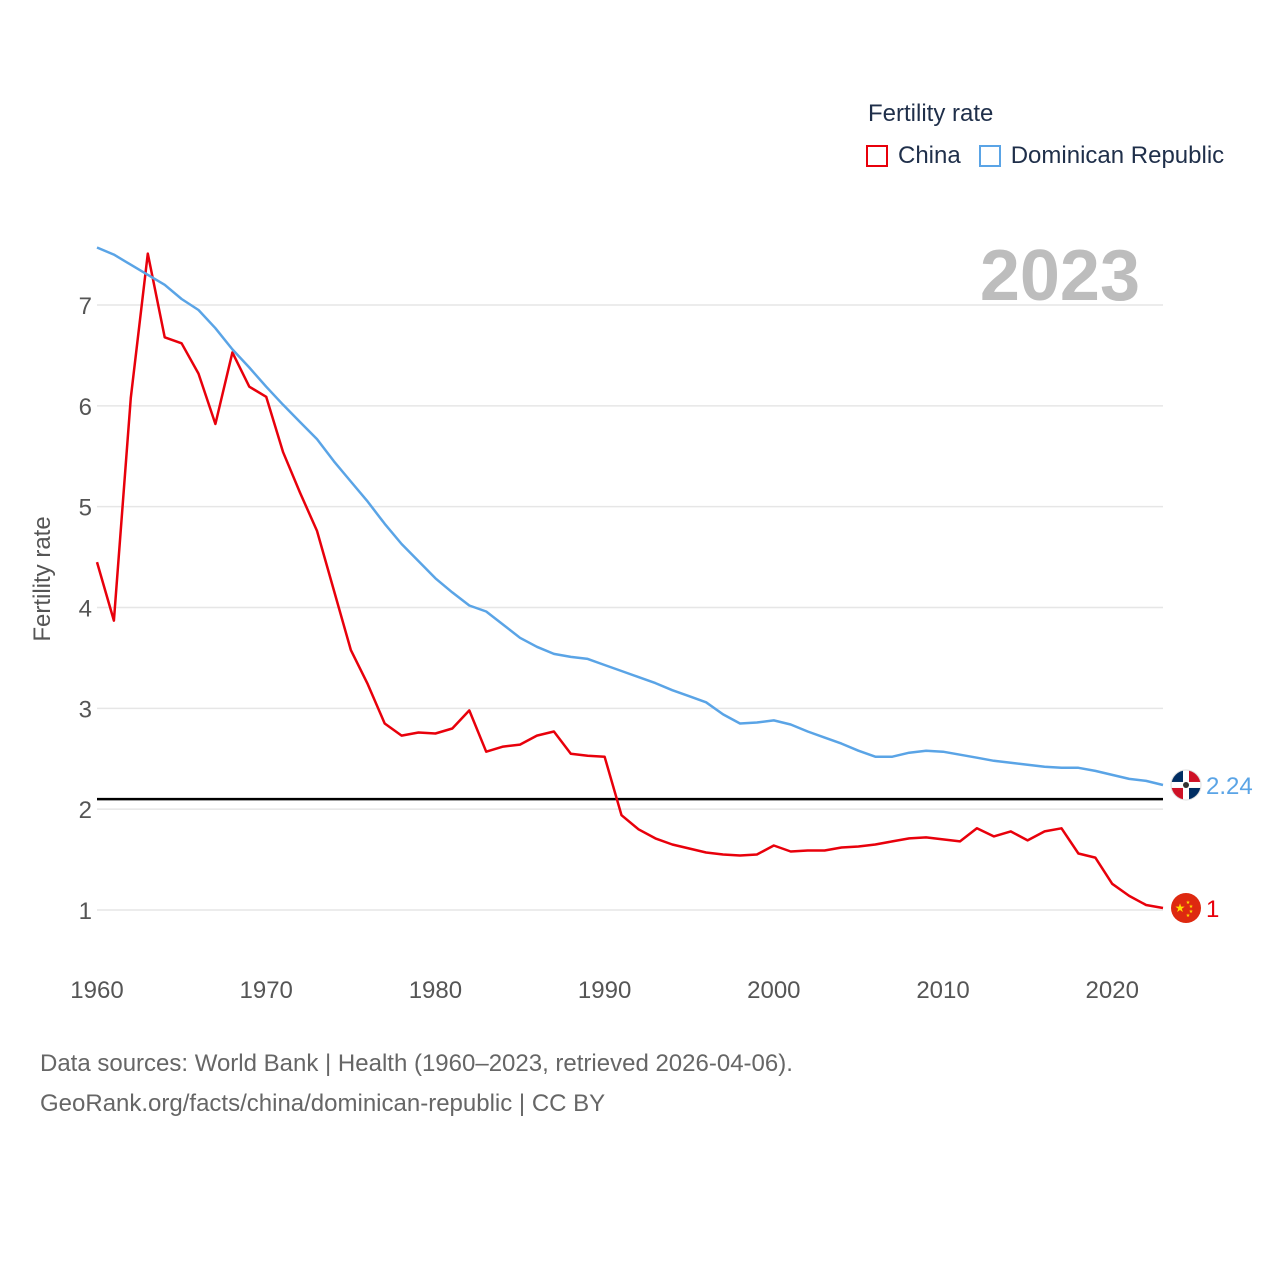 This screenshot has width=1280, height=1280. What do you see at coordinates (1186, 785) in the screenshot?
I see `dominican-republic-flag-icon` at bounding box center [1186, 785].